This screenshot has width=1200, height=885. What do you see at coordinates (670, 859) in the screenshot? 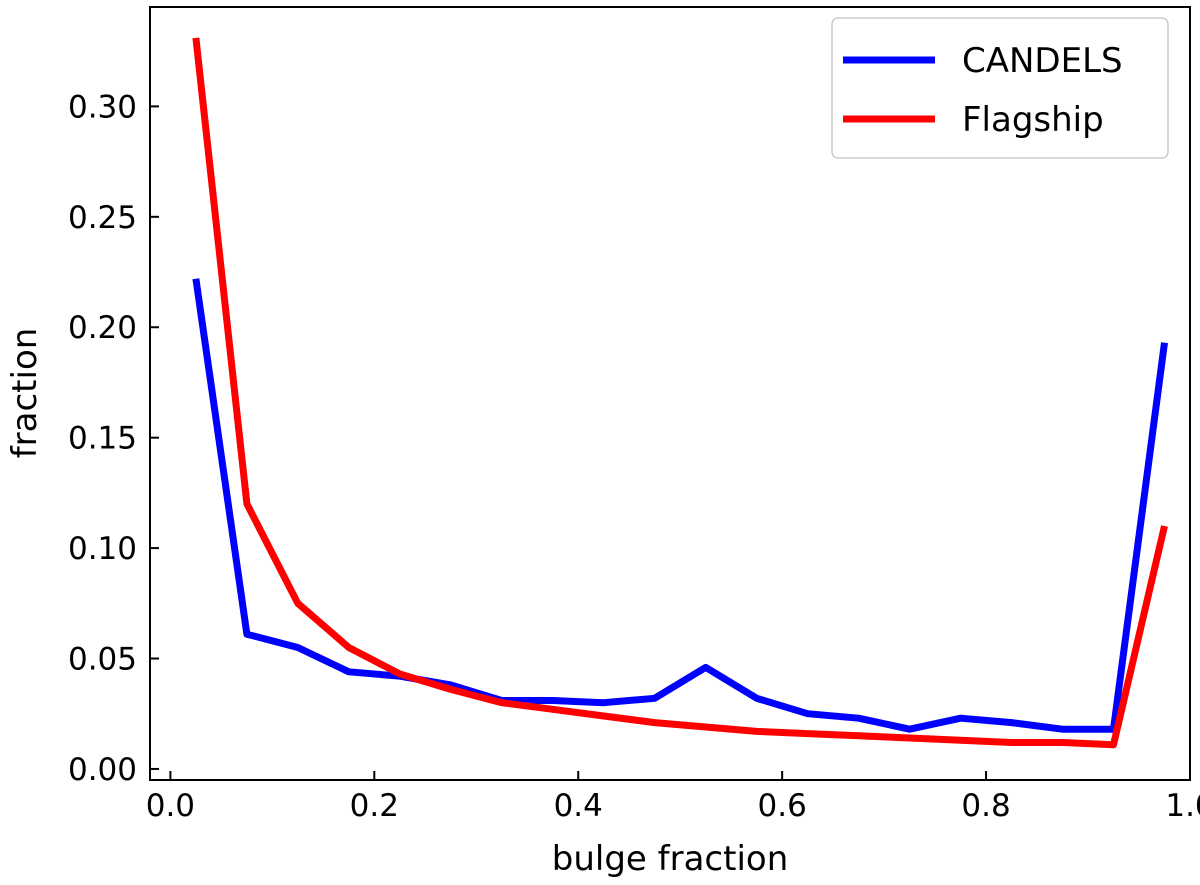
I see `x-axis-label: bulge fraction` at bounding box center [670, 859].